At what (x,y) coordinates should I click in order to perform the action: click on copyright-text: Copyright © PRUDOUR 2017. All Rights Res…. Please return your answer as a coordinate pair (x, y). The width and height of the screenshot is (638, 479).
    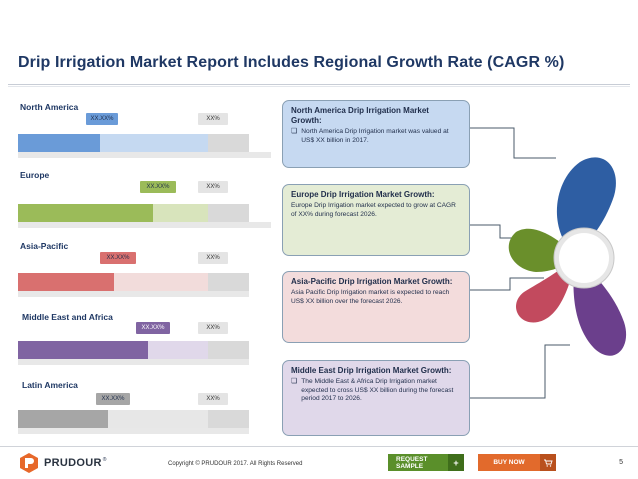
    Looking at the image, I should click on (235, 464).